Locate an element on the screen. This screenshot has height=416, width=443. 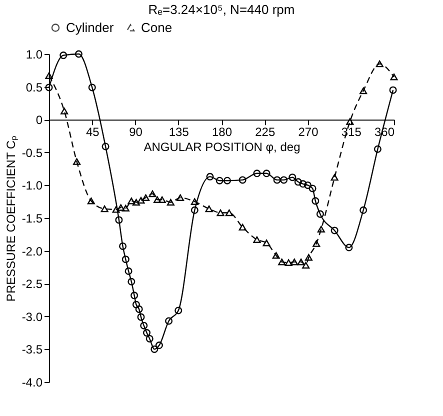
x-tick-label: 135 is located at coordinates (179, 132).